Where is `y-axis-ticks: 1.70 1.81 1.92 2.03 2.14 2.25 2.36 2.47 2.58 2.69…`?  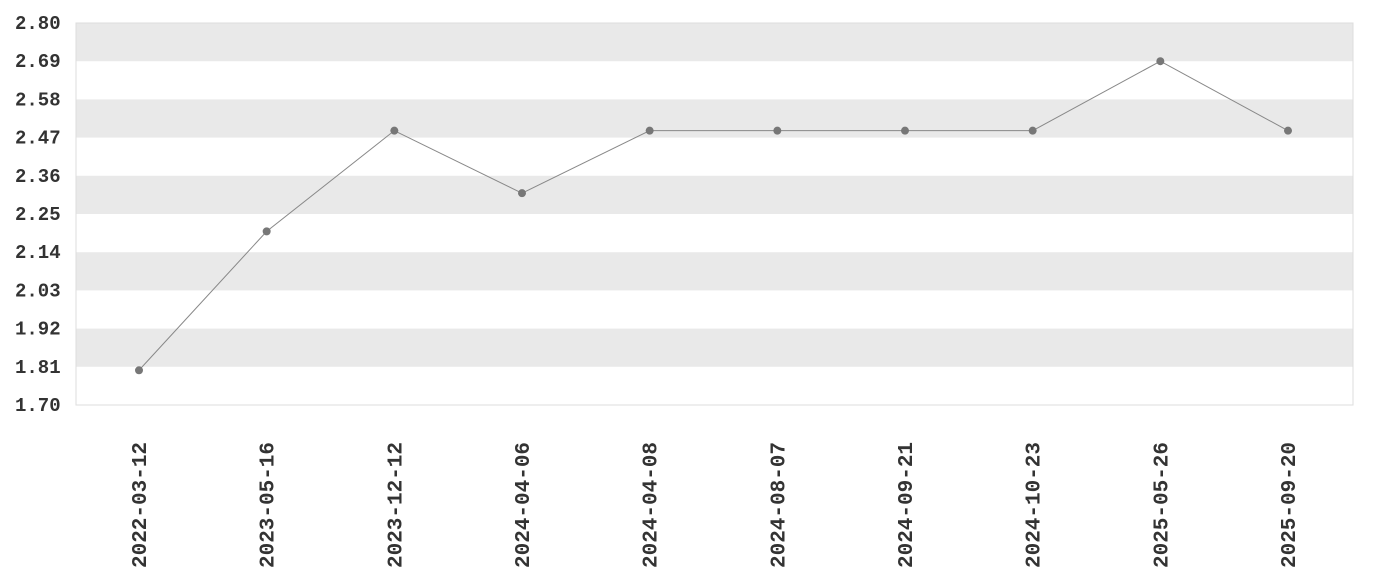 y-axis-ticks: 1.70 1.81 1.92 2.03 2.14 2.25 2.36 2.47 2.58 2.69… is located at coordinates (38, 215).